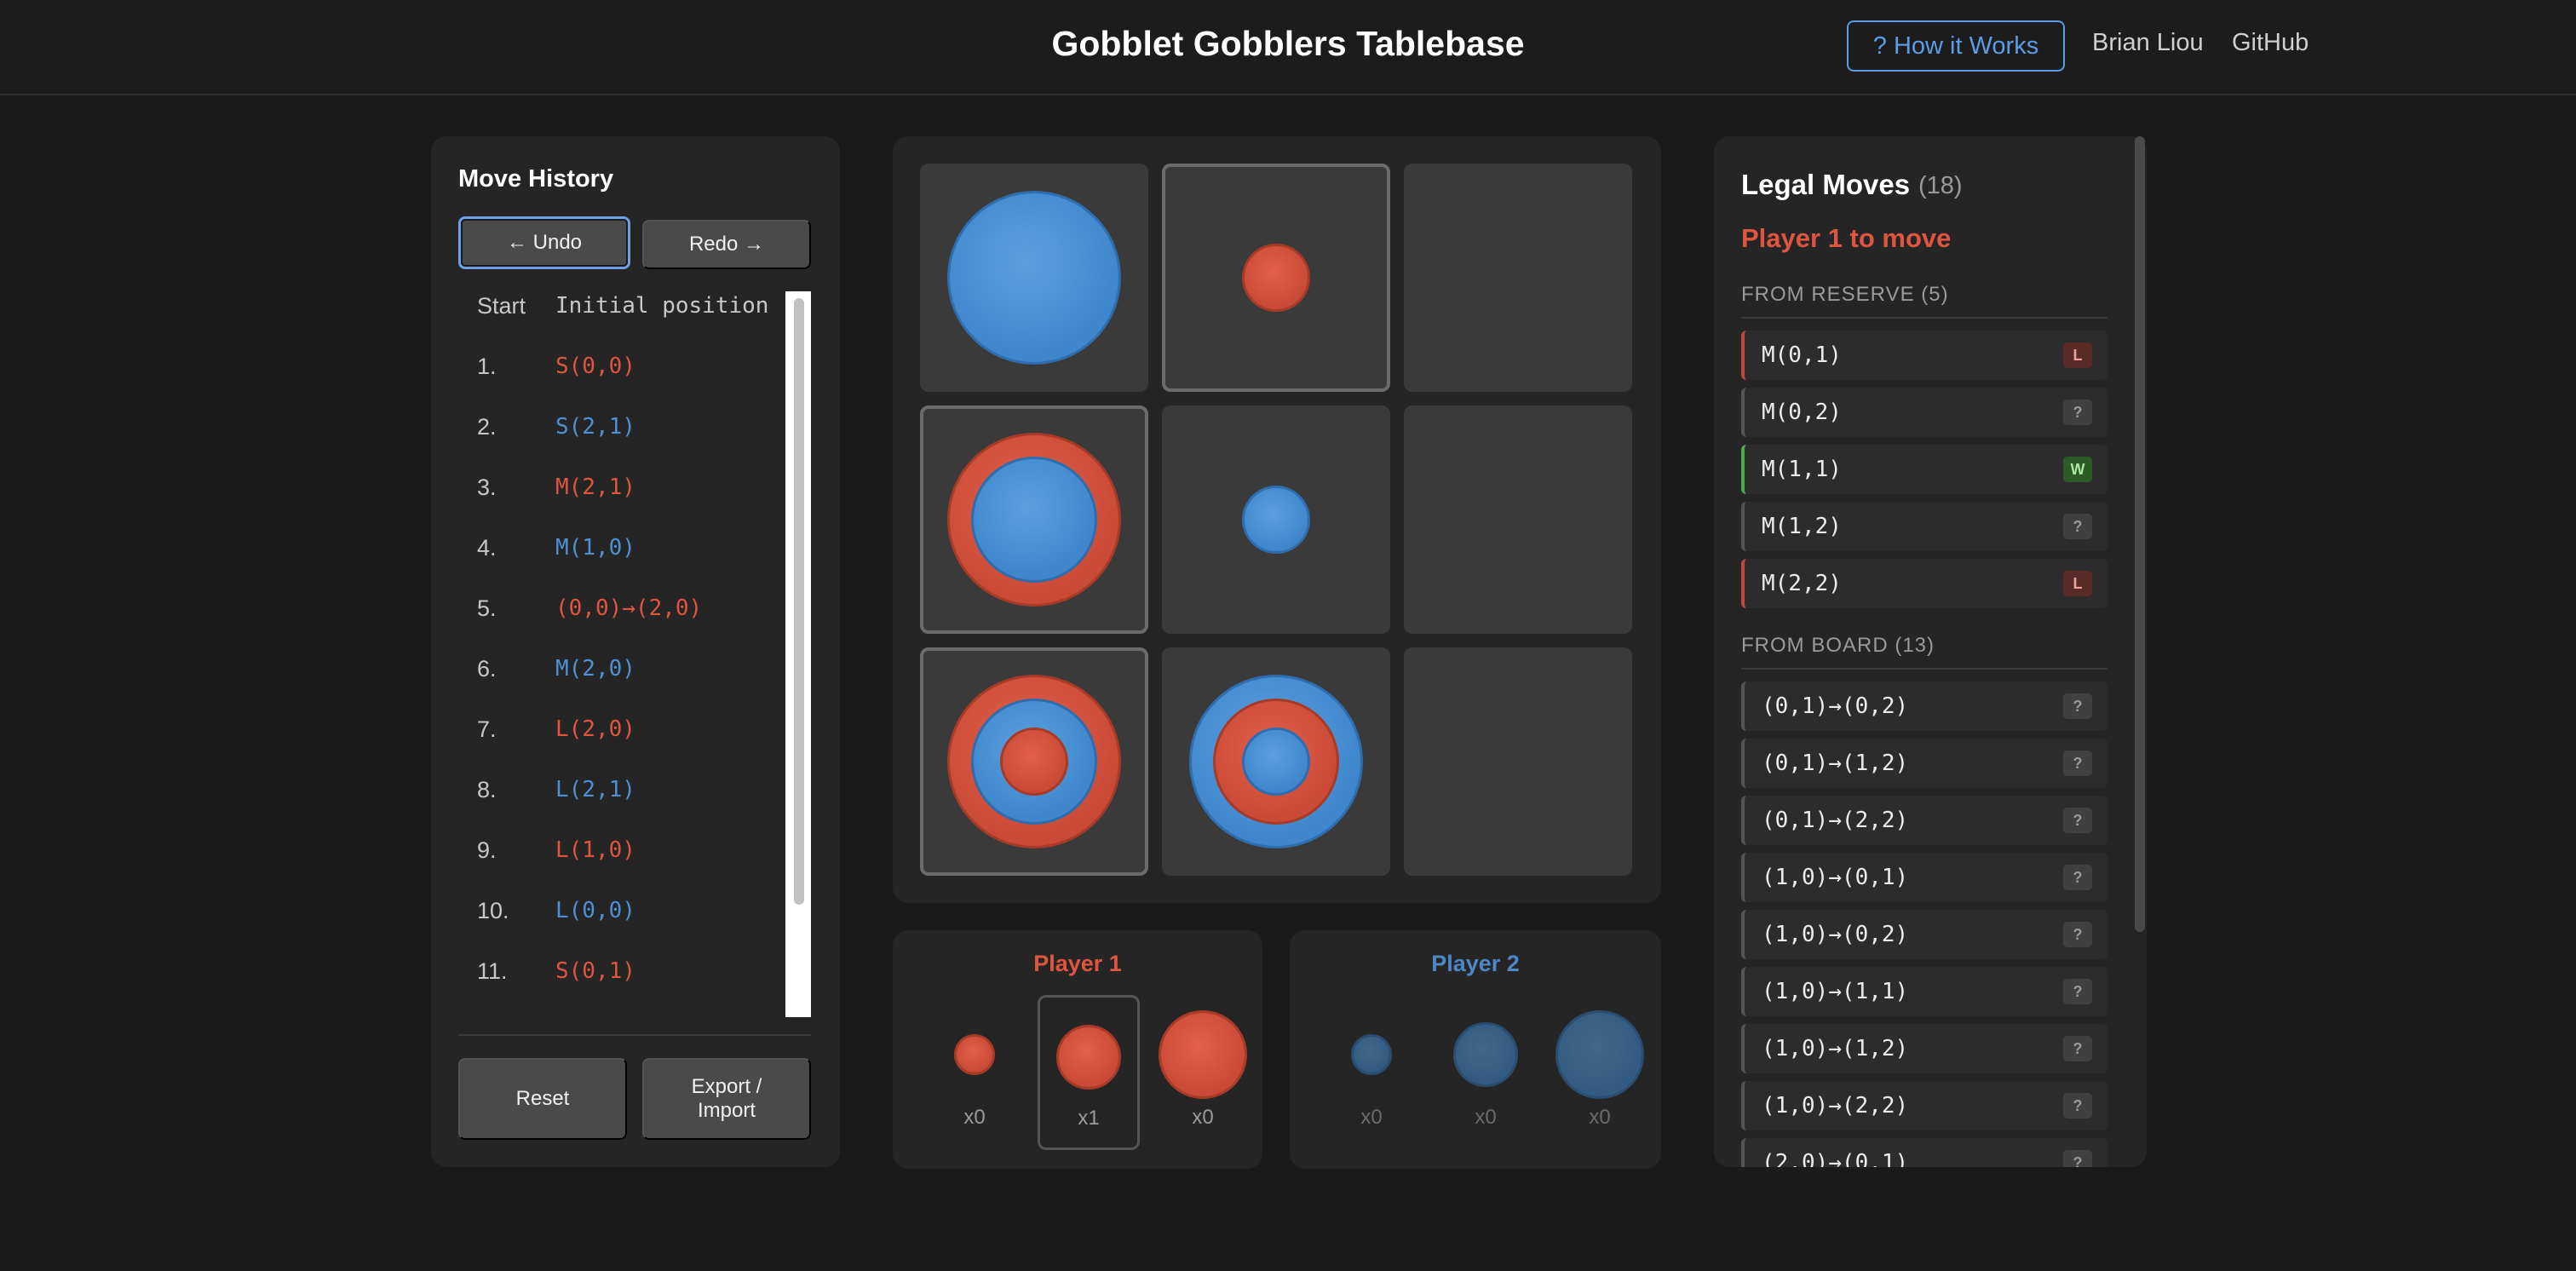 Image resolution: width=2576 pixels, height=1271 pixels. Describe the element at coordinates (2148, 42) in the screenshot. I see `author-link: Brian Liou` at that location.